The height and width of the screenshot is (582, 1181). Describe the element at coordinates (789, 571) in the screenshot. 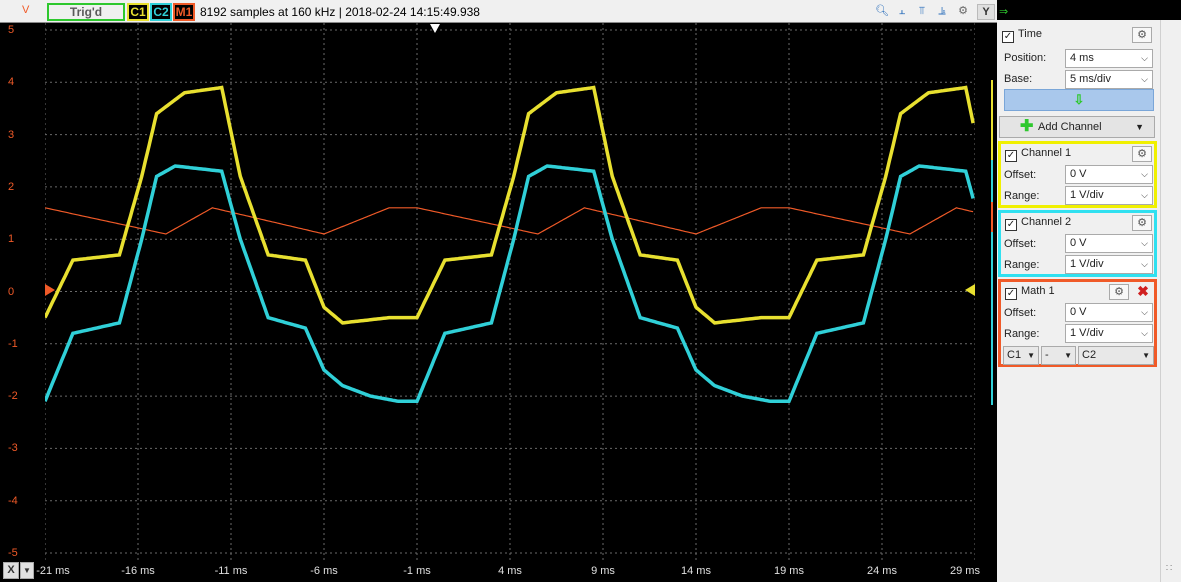

I see `x-tick-label: 19 ms` at that location.